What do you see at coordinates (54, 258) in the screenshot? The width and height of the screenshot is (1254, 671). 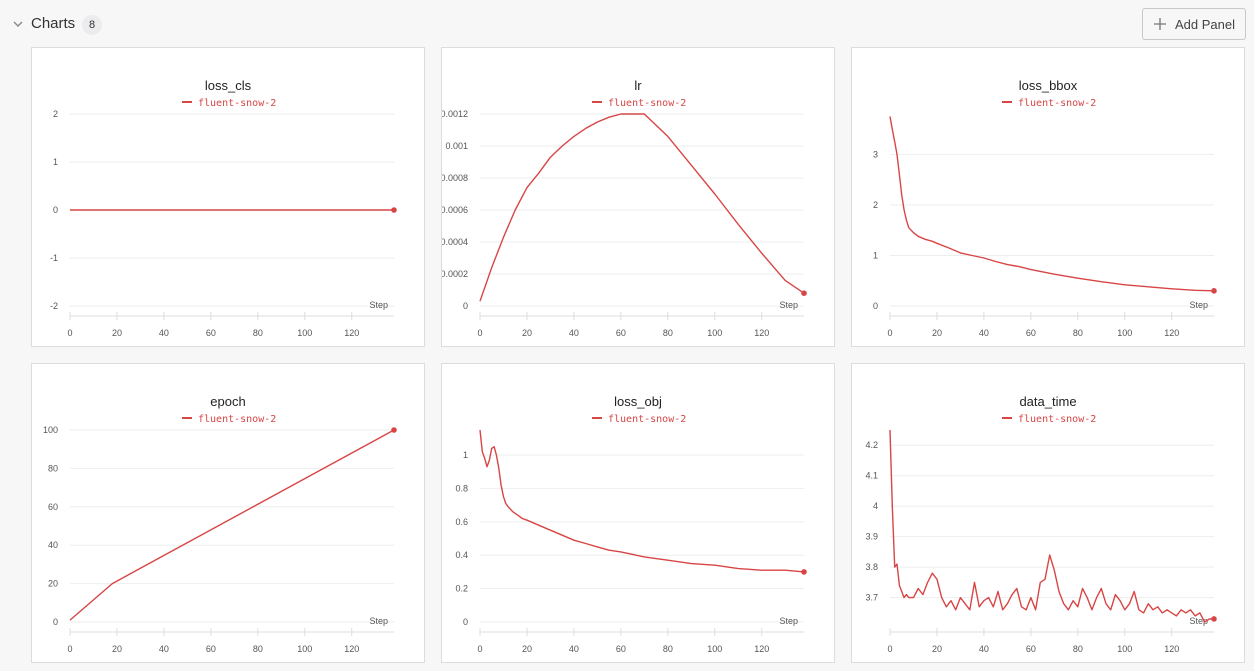 I see `y-tick-label: -1` at bounding box center [54, 258].